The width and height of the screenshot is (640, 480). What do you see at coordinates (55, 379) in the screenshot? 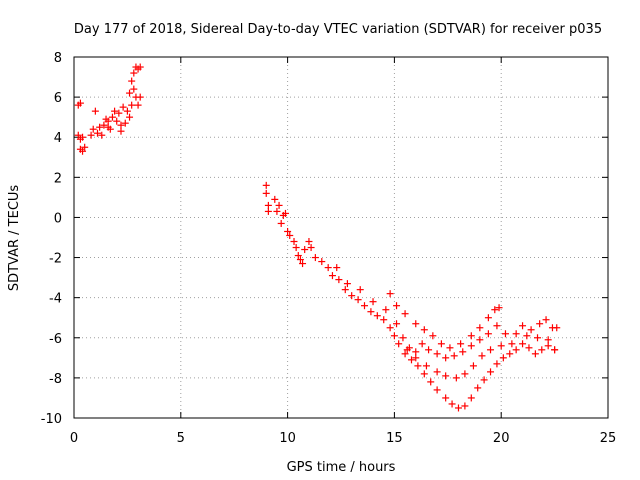
I see `y-tick-label: -8` at bounding box center [55, 379].